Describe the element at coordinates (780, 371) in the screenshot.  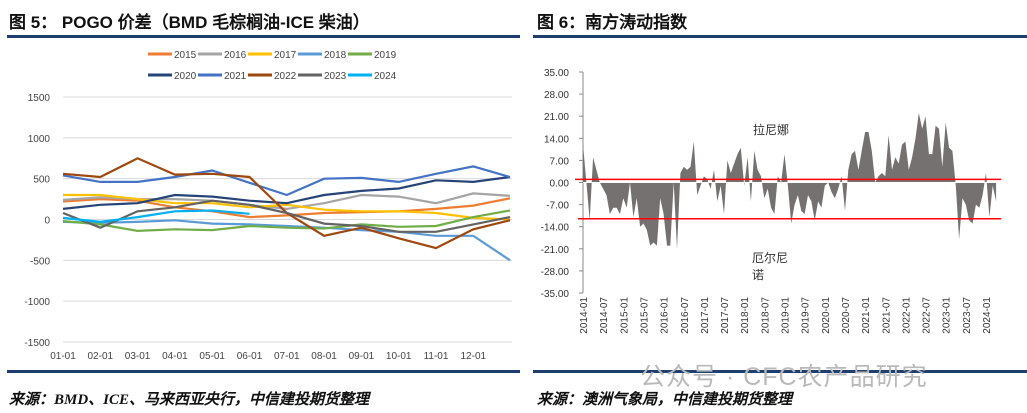
I see `right-bottom-rule` at that location.